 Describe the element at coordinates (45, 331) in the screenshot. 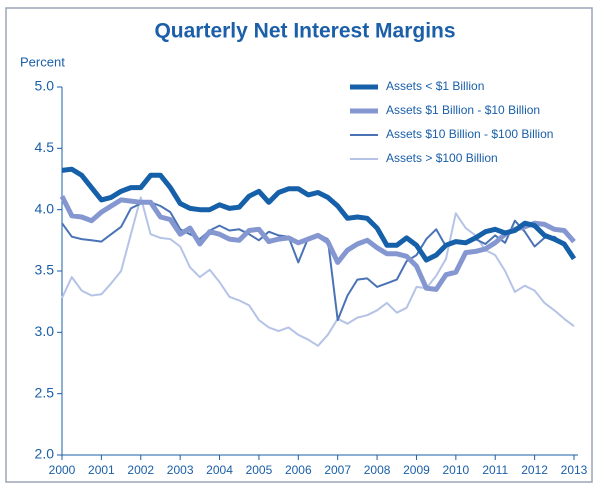

I see `y-tick-label: 3.0` at that location.